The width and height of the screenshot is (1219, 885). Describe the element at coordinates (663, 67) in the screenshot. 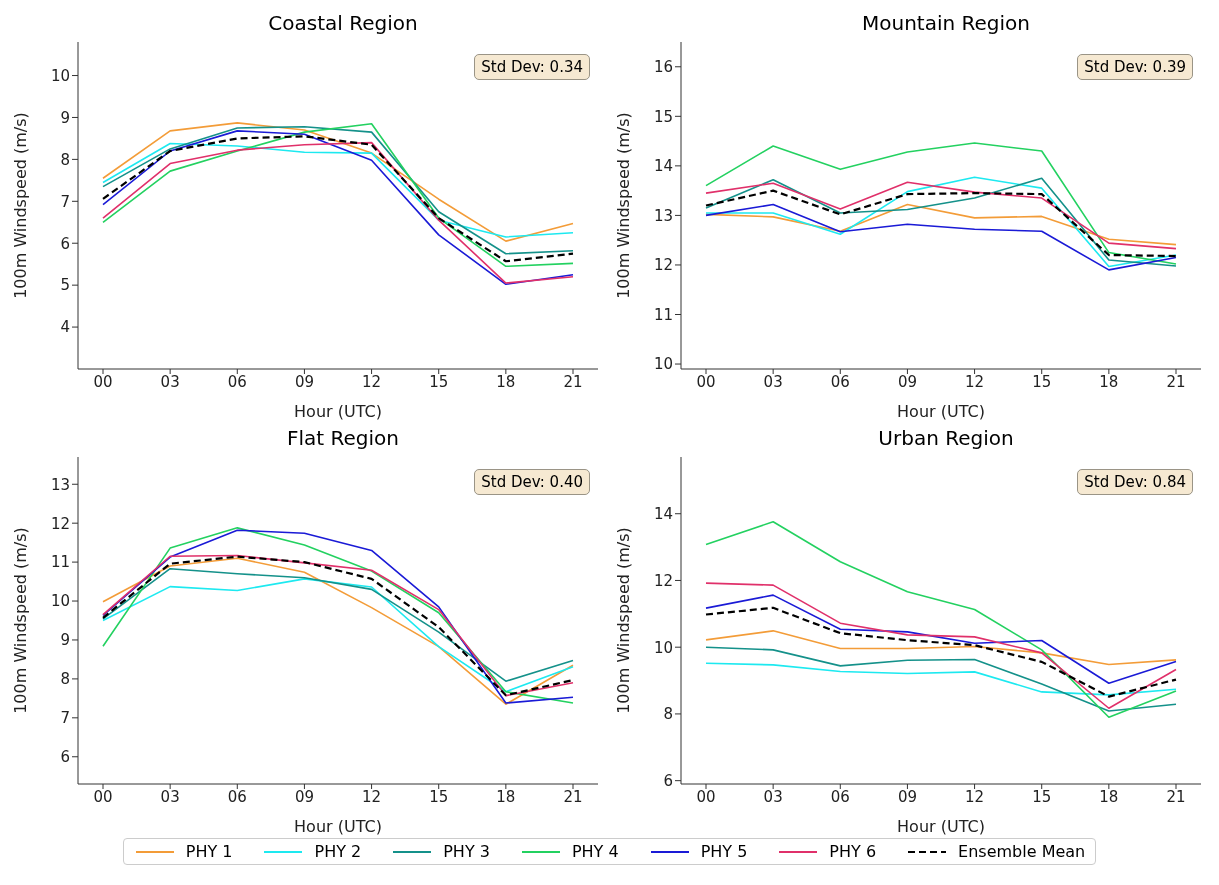

I see `y-tick-label: 16` at that location.